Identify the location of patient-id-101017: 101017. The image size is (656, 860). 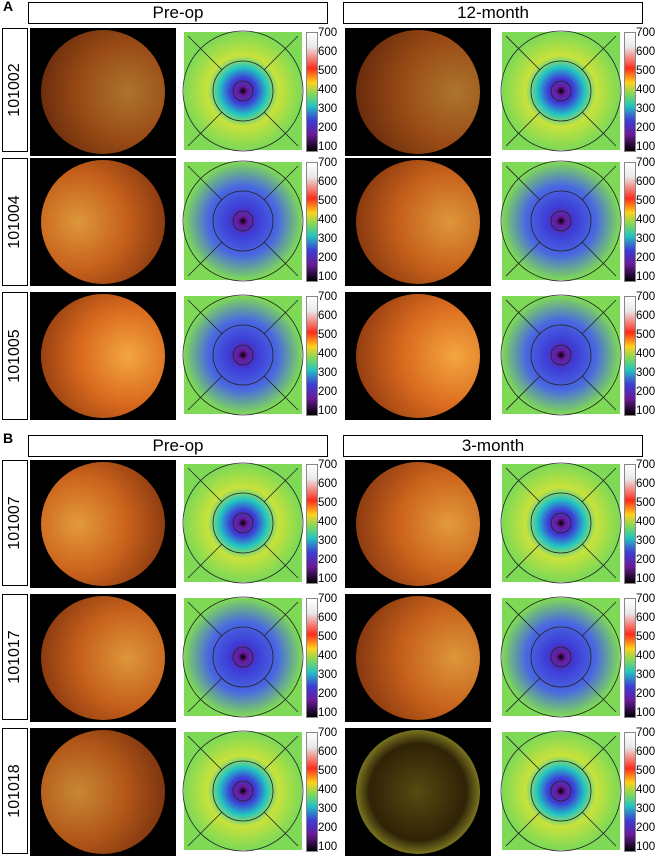
(15, 657).